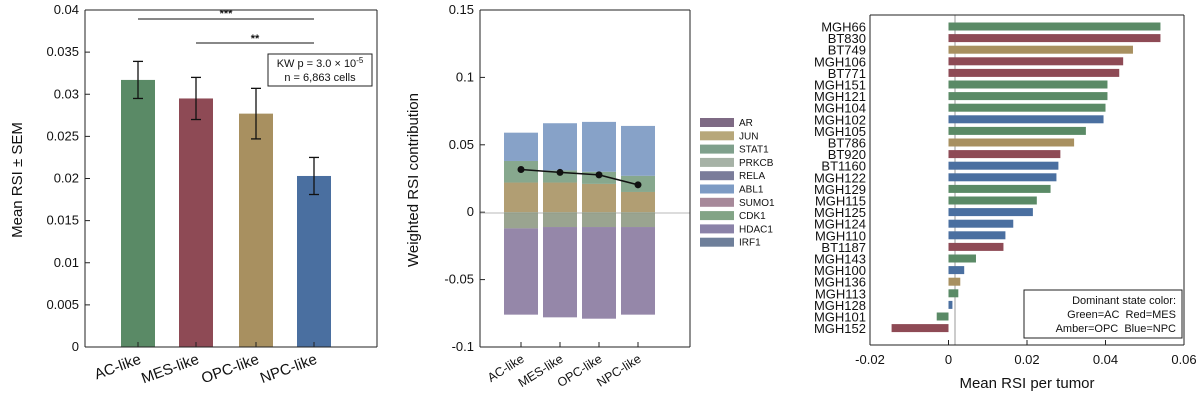  I want to click on bar-mgh104, so click(1027, 107).